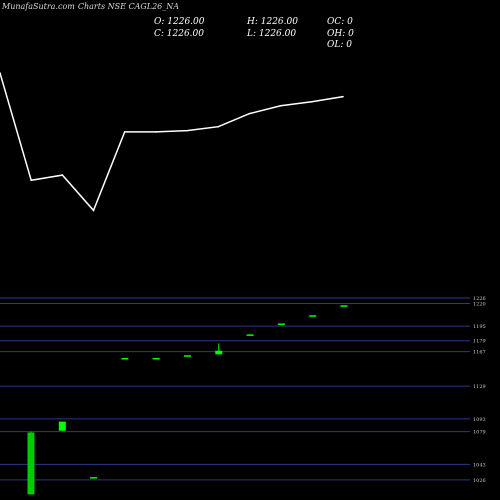 This screenshot has width=500, height=500. Describe the element at coordinates (479, 342) in the screenshot. I see `y-tick-label: 1179` at that location.